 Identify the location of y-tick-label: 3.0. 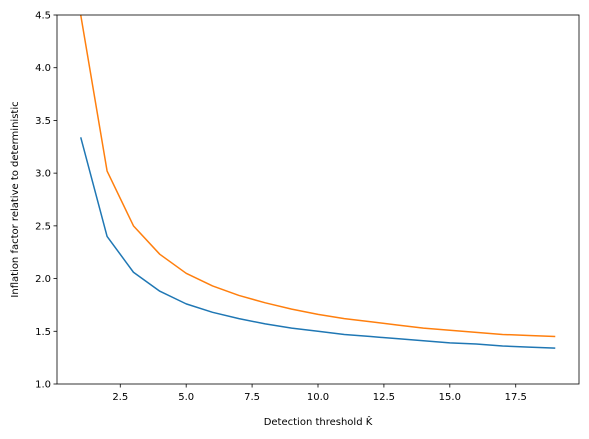
(43, 174).